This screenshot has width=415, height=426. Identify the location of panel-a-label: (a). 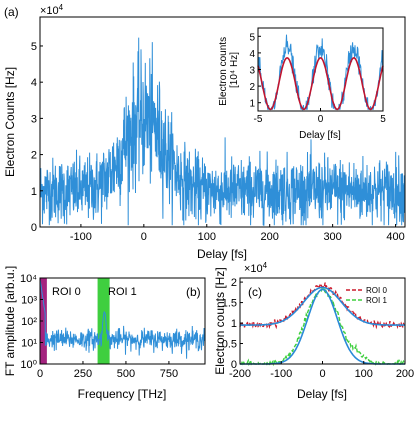
(11, 12).